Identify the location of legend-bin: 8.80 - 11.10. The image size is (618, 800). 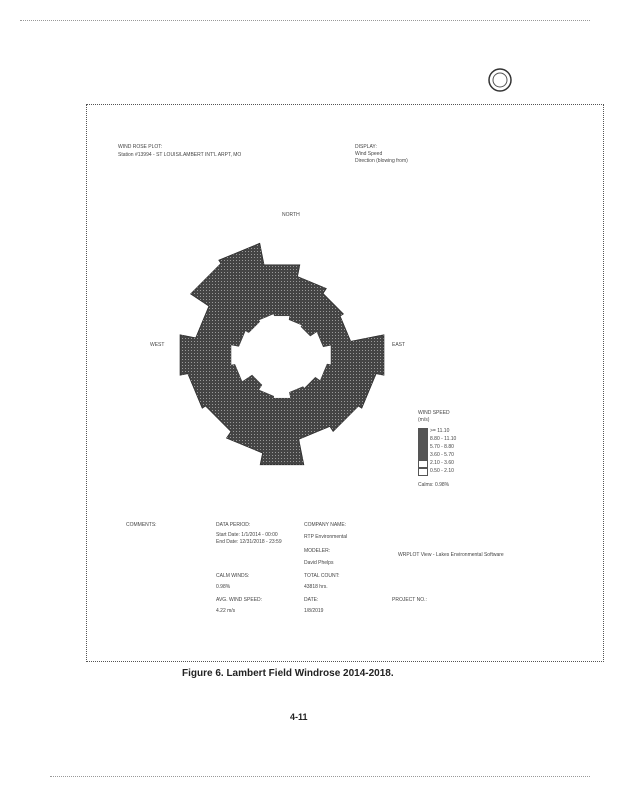
(443, 439).